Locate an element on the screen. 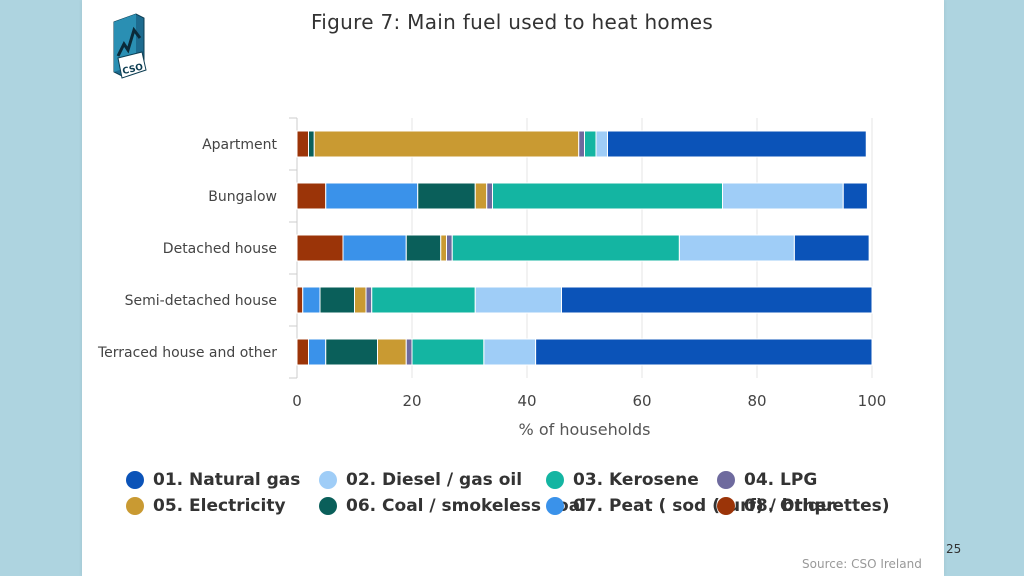 The height and width of the screenshot is (576, 1024). legend-label: 05. Electricity is located at coordinates (219, 506).